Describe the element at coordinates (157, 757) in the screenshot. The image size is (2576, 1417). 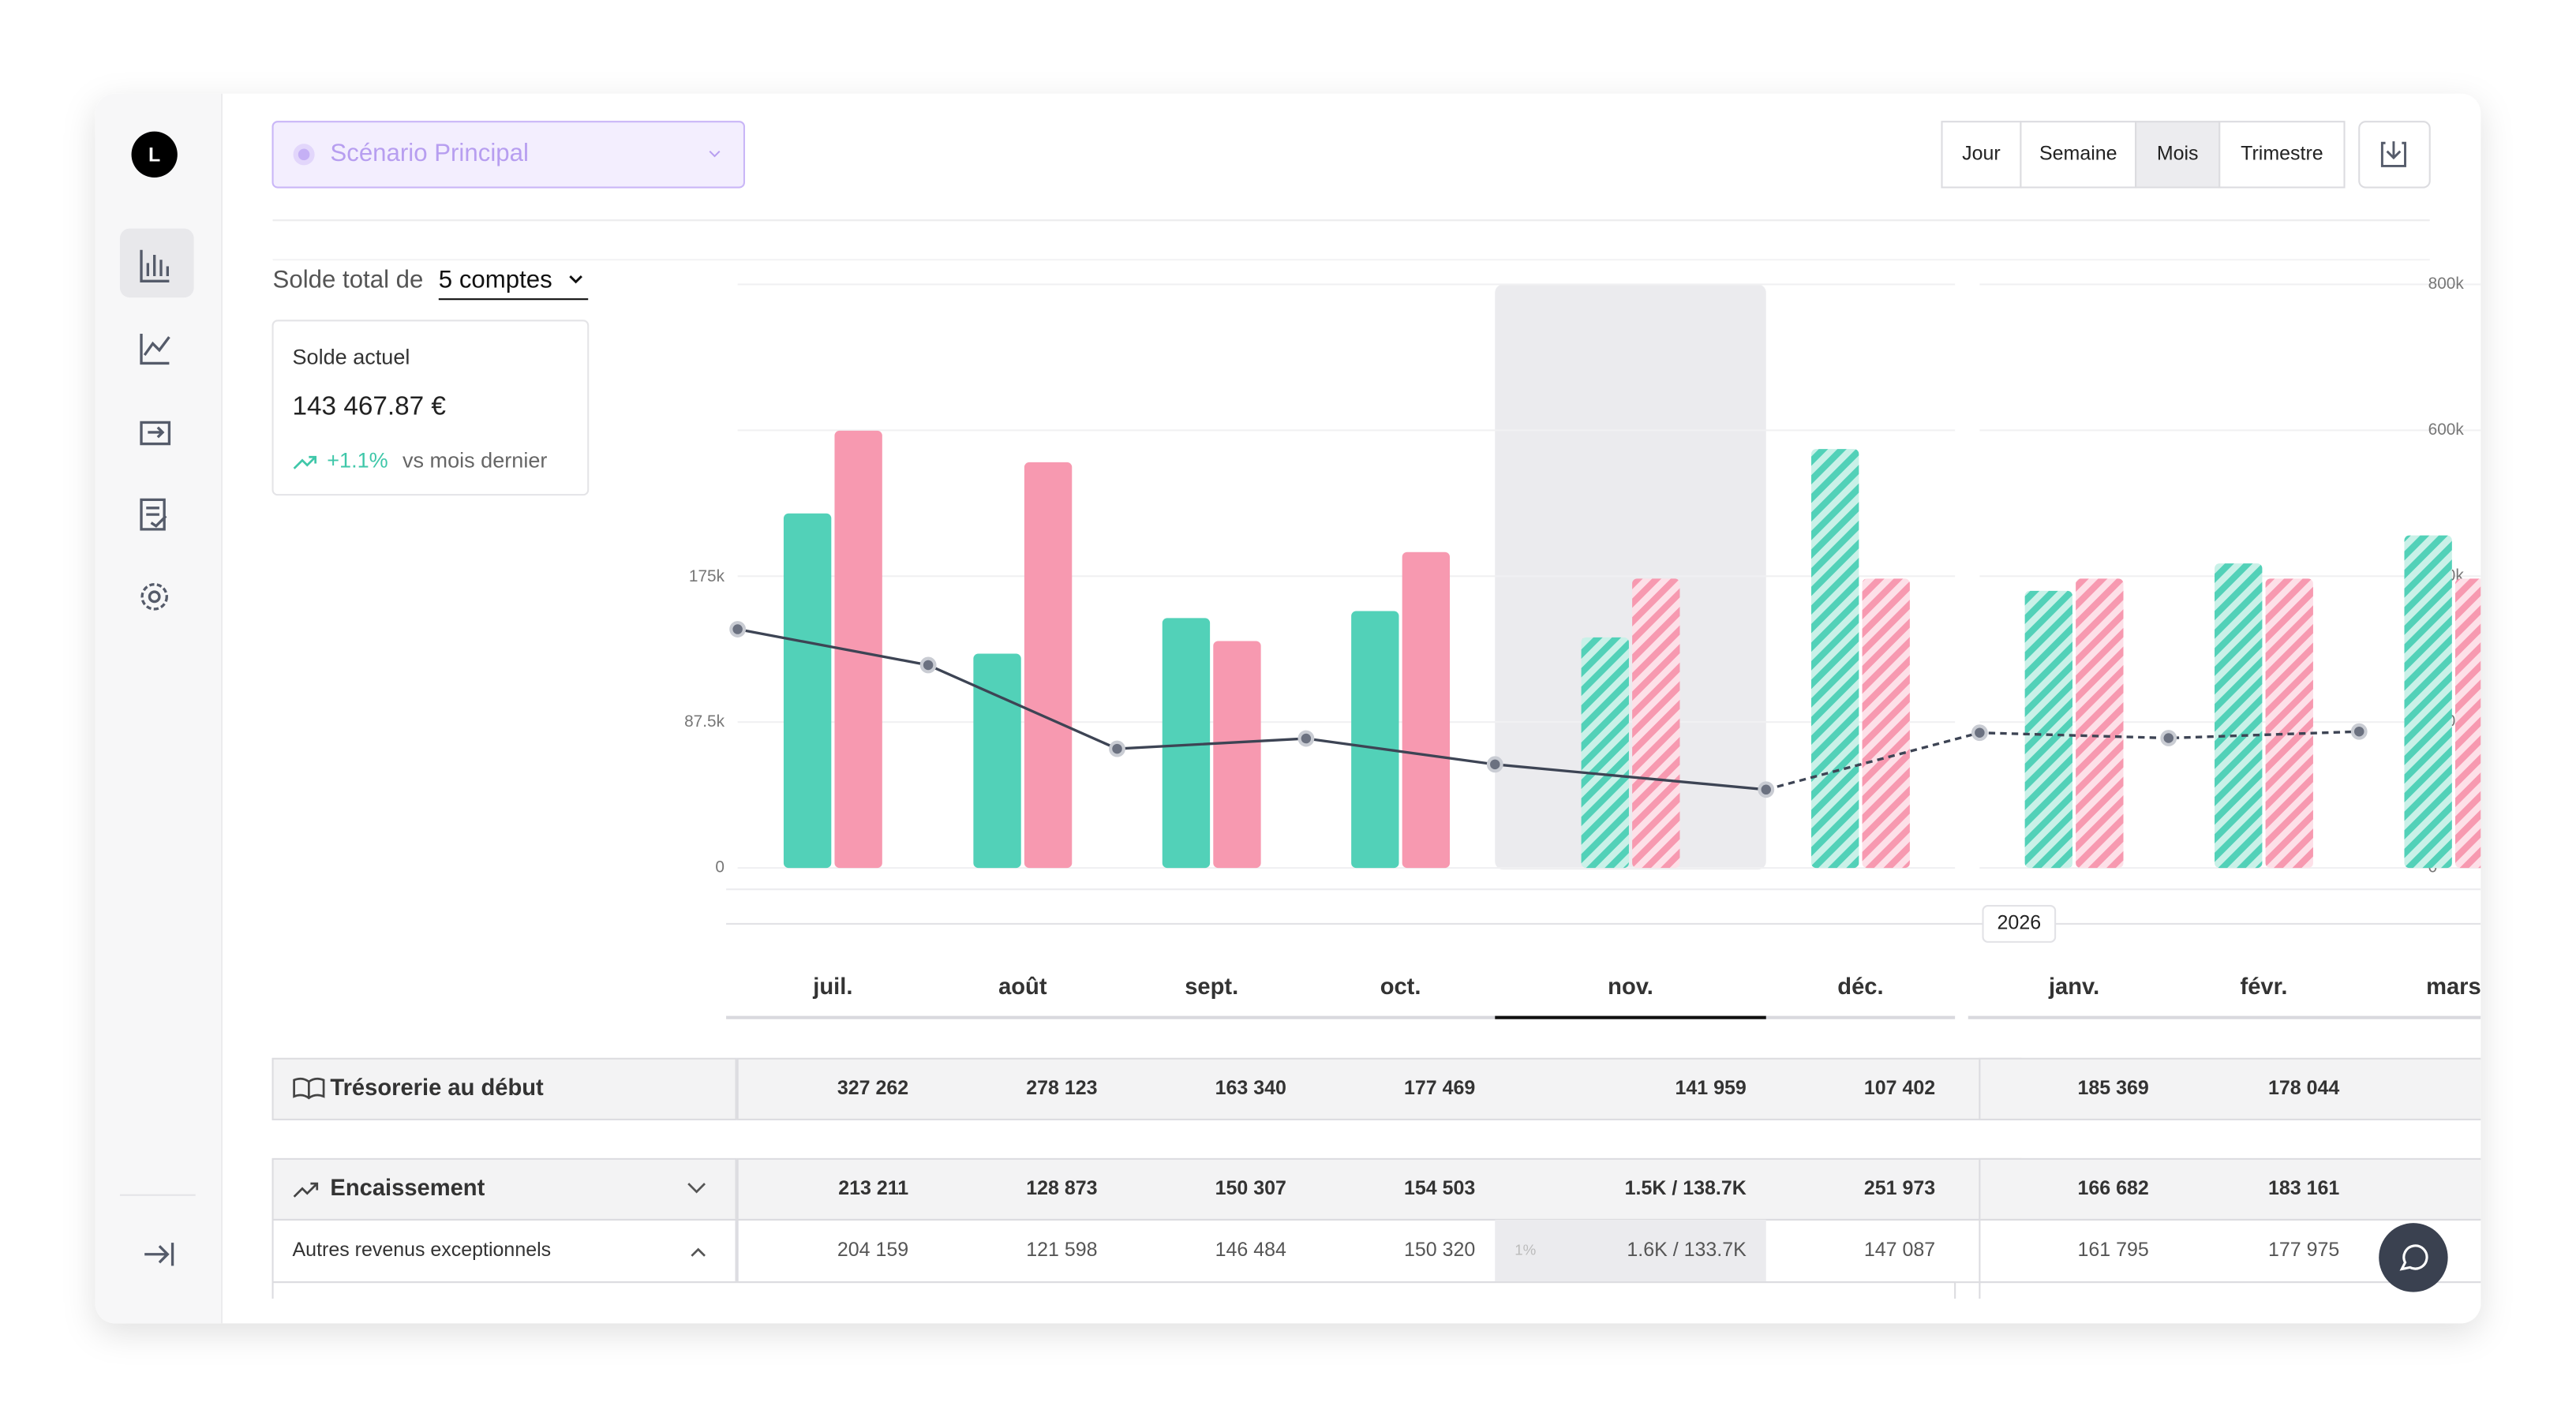
I see `nav-icons` at that location.